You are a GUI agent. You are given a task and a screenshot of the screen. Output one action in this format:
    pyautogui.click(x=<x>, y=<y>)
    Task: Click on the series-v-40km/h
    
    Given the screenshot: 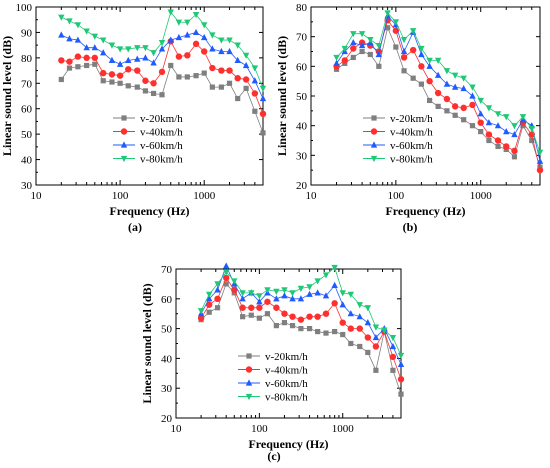 What is the action you would take?
    pyautogui.click(x=438, y=95)
    